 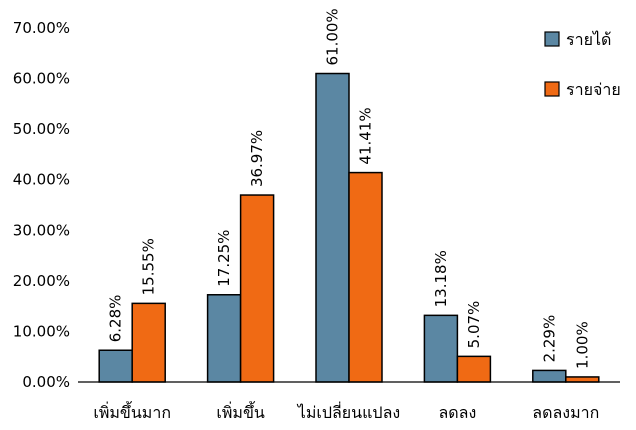 What do you see at coordinates (41, 180) in the screenshot?
I see `y-tick-label: 40.00%` at bounding box center [41, 180].